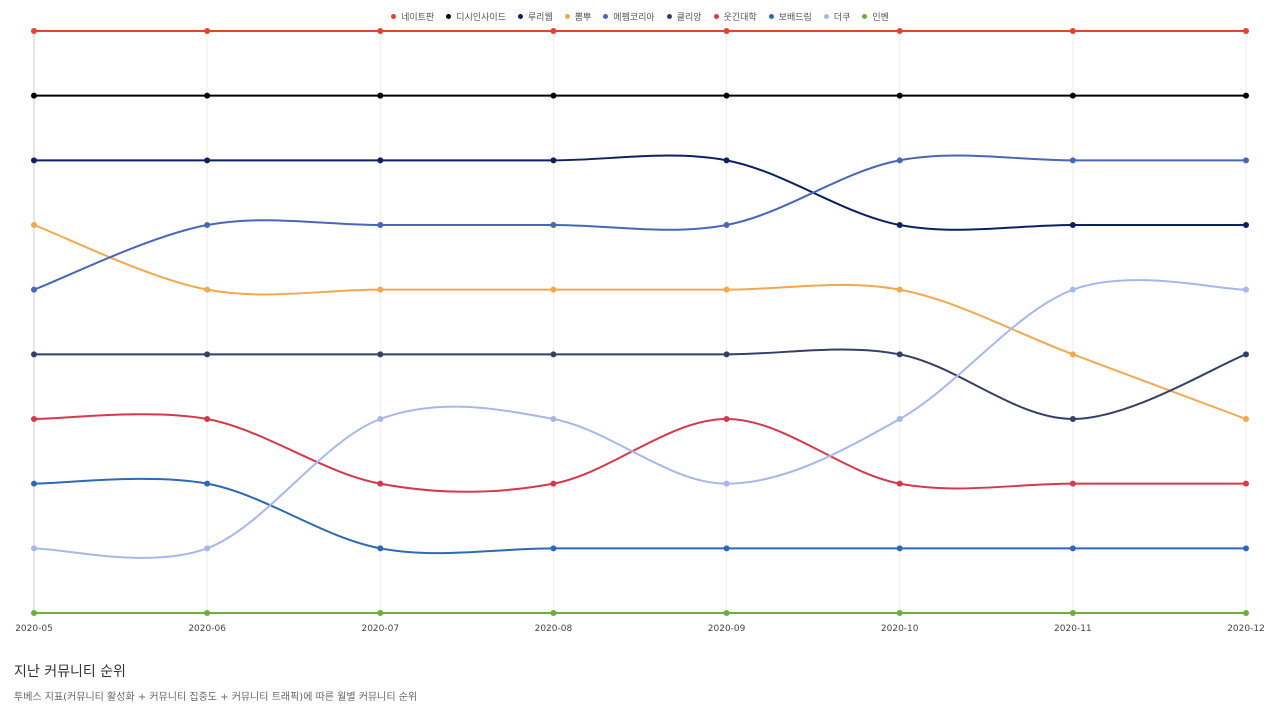 The width and height of the screenshot is (1280, 725). What do you see at coordinates (481, 18) in the screenshot?
I see `legend-label: 디시인사이드` at bounding box center [481, 18].